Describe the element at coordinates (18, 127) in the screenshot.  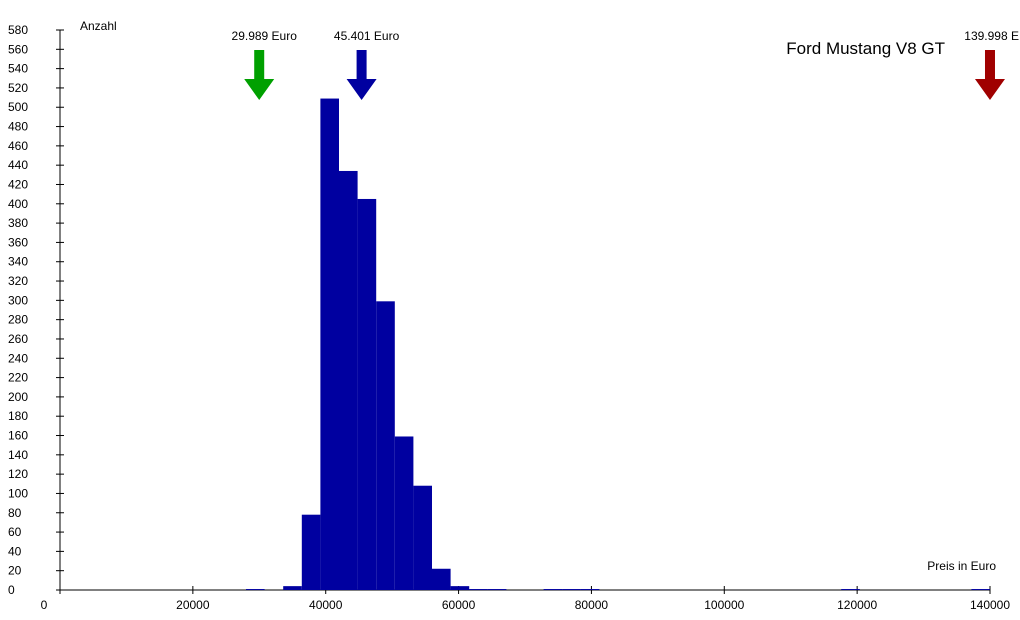
I see `y-tick-label: 480` at that location.